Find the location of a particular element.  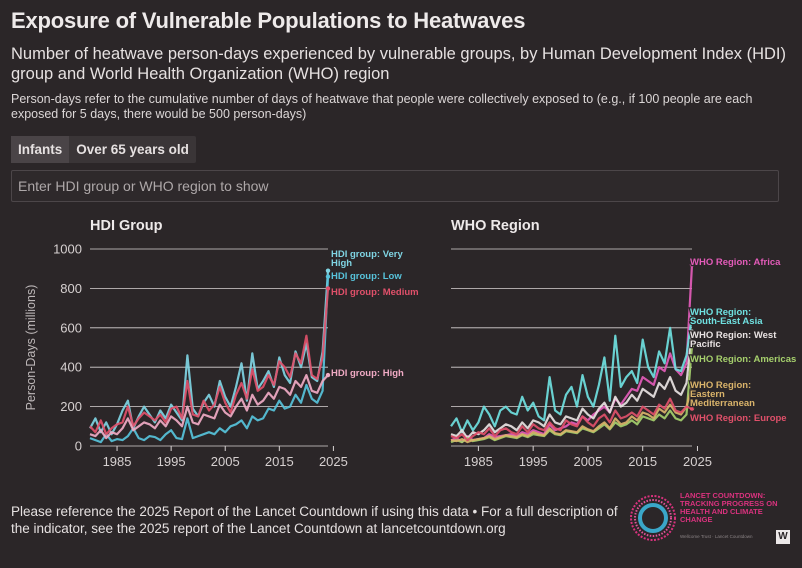

y-tick-label: 800 is located at coordinates (71, 288).